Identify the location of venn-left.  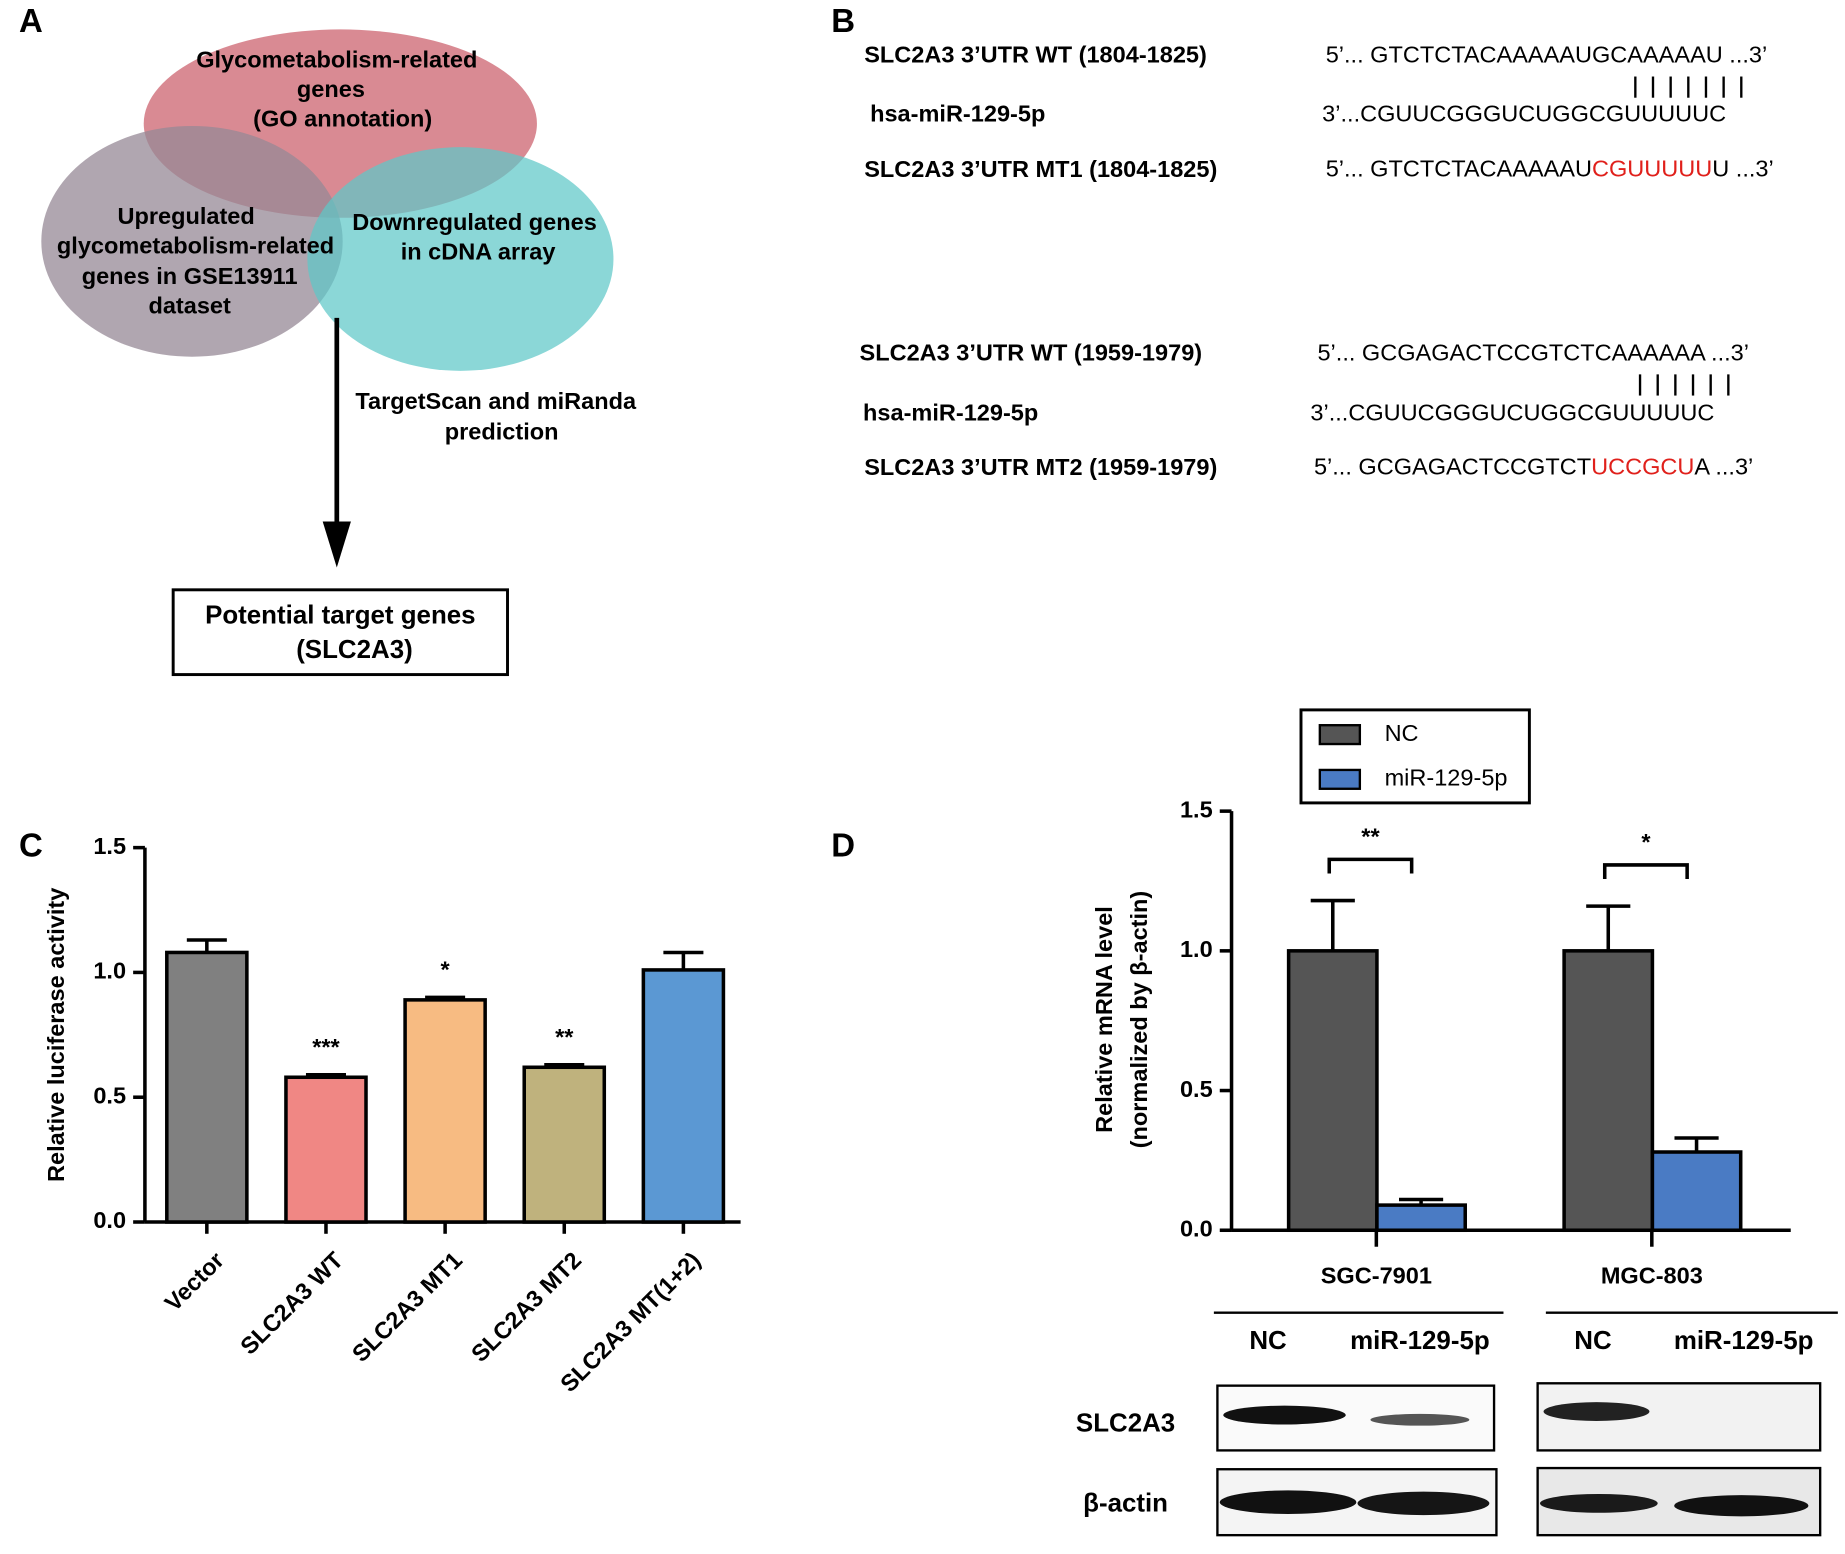
(192, 241).